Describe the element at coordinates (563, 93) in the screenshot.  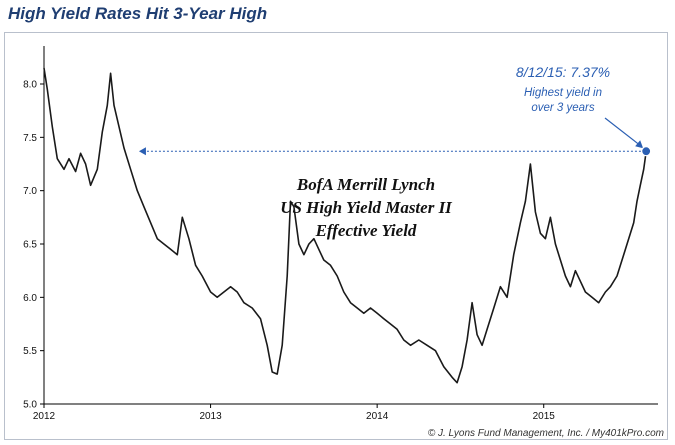
I see `annotation-line: Highest yield in` at that location.